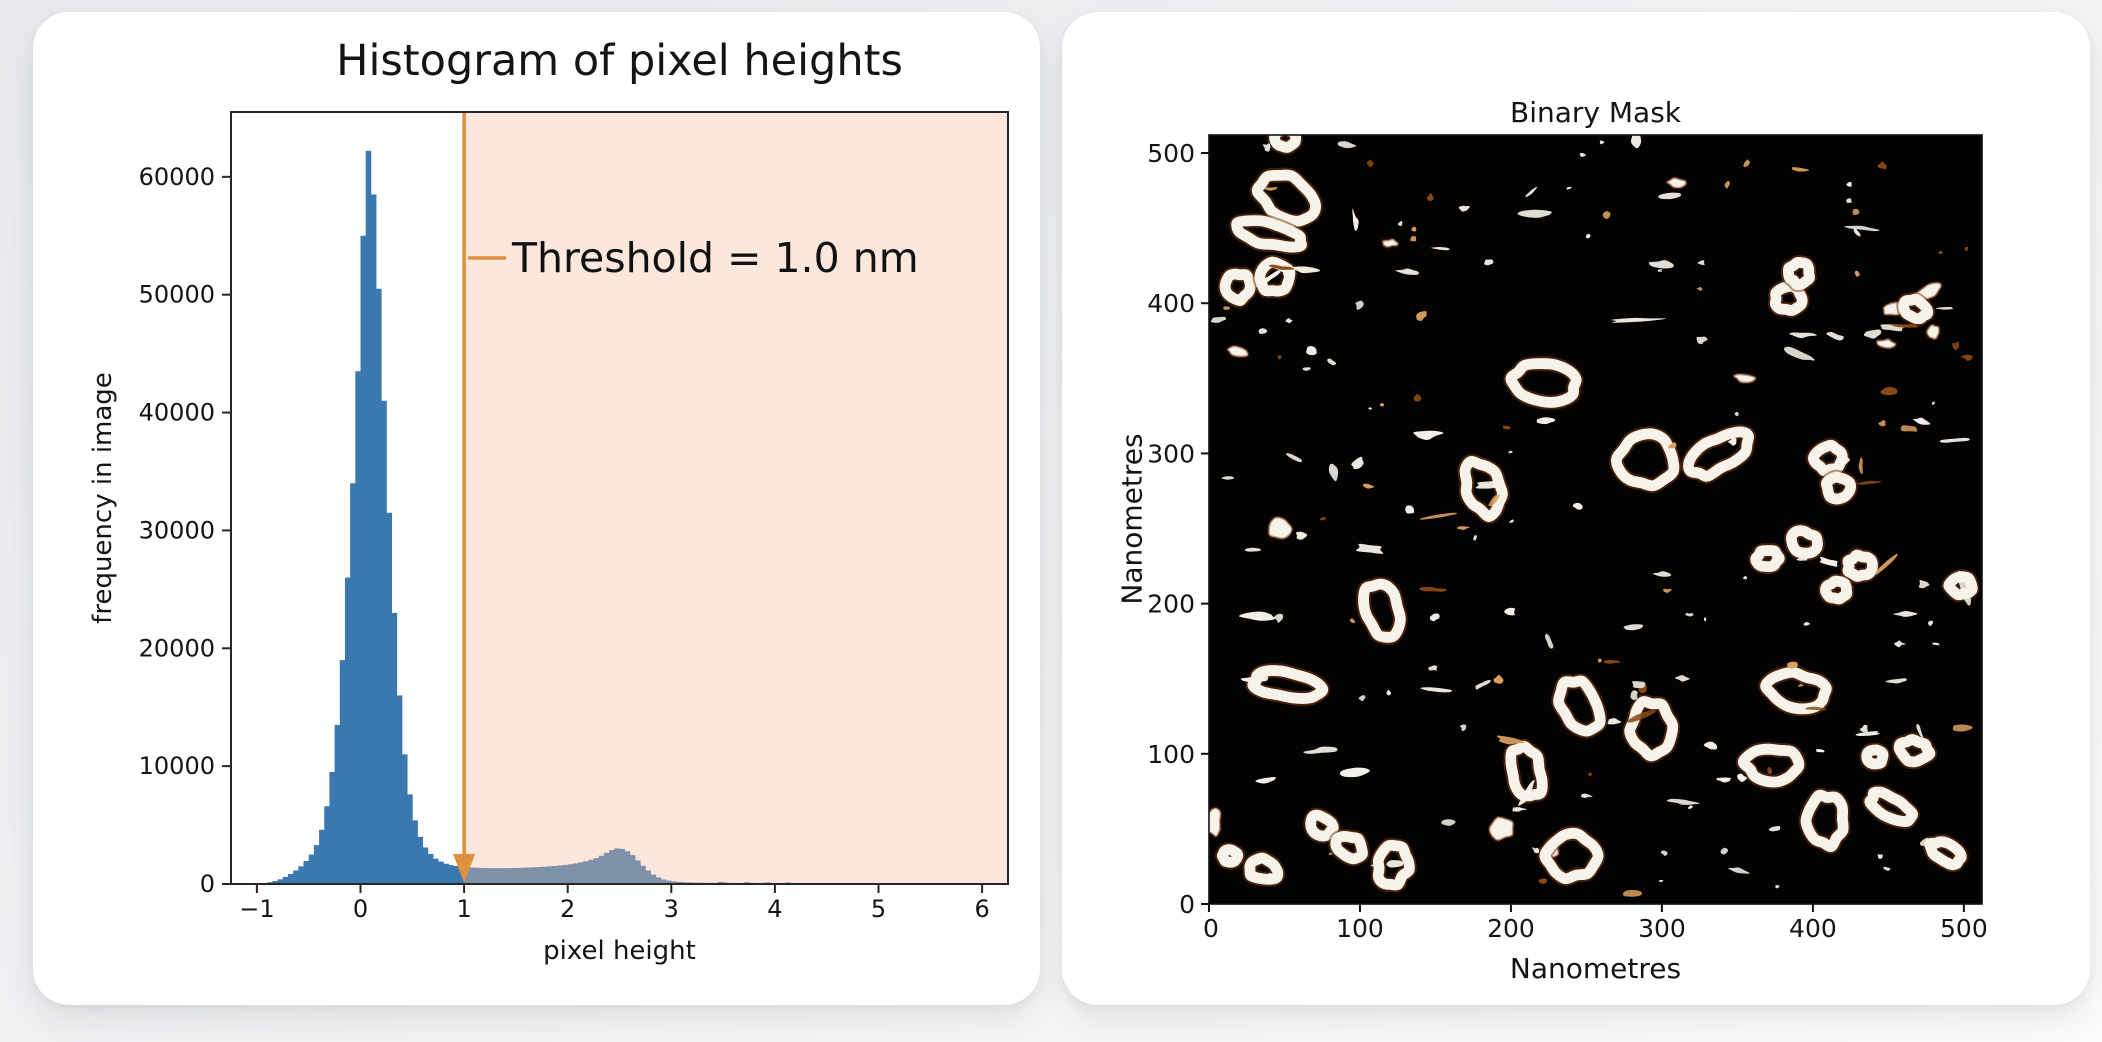  Describe the element at coordinates (1595, 112) in the screenshot. I see `mask-title: Binary Mask` at that location.